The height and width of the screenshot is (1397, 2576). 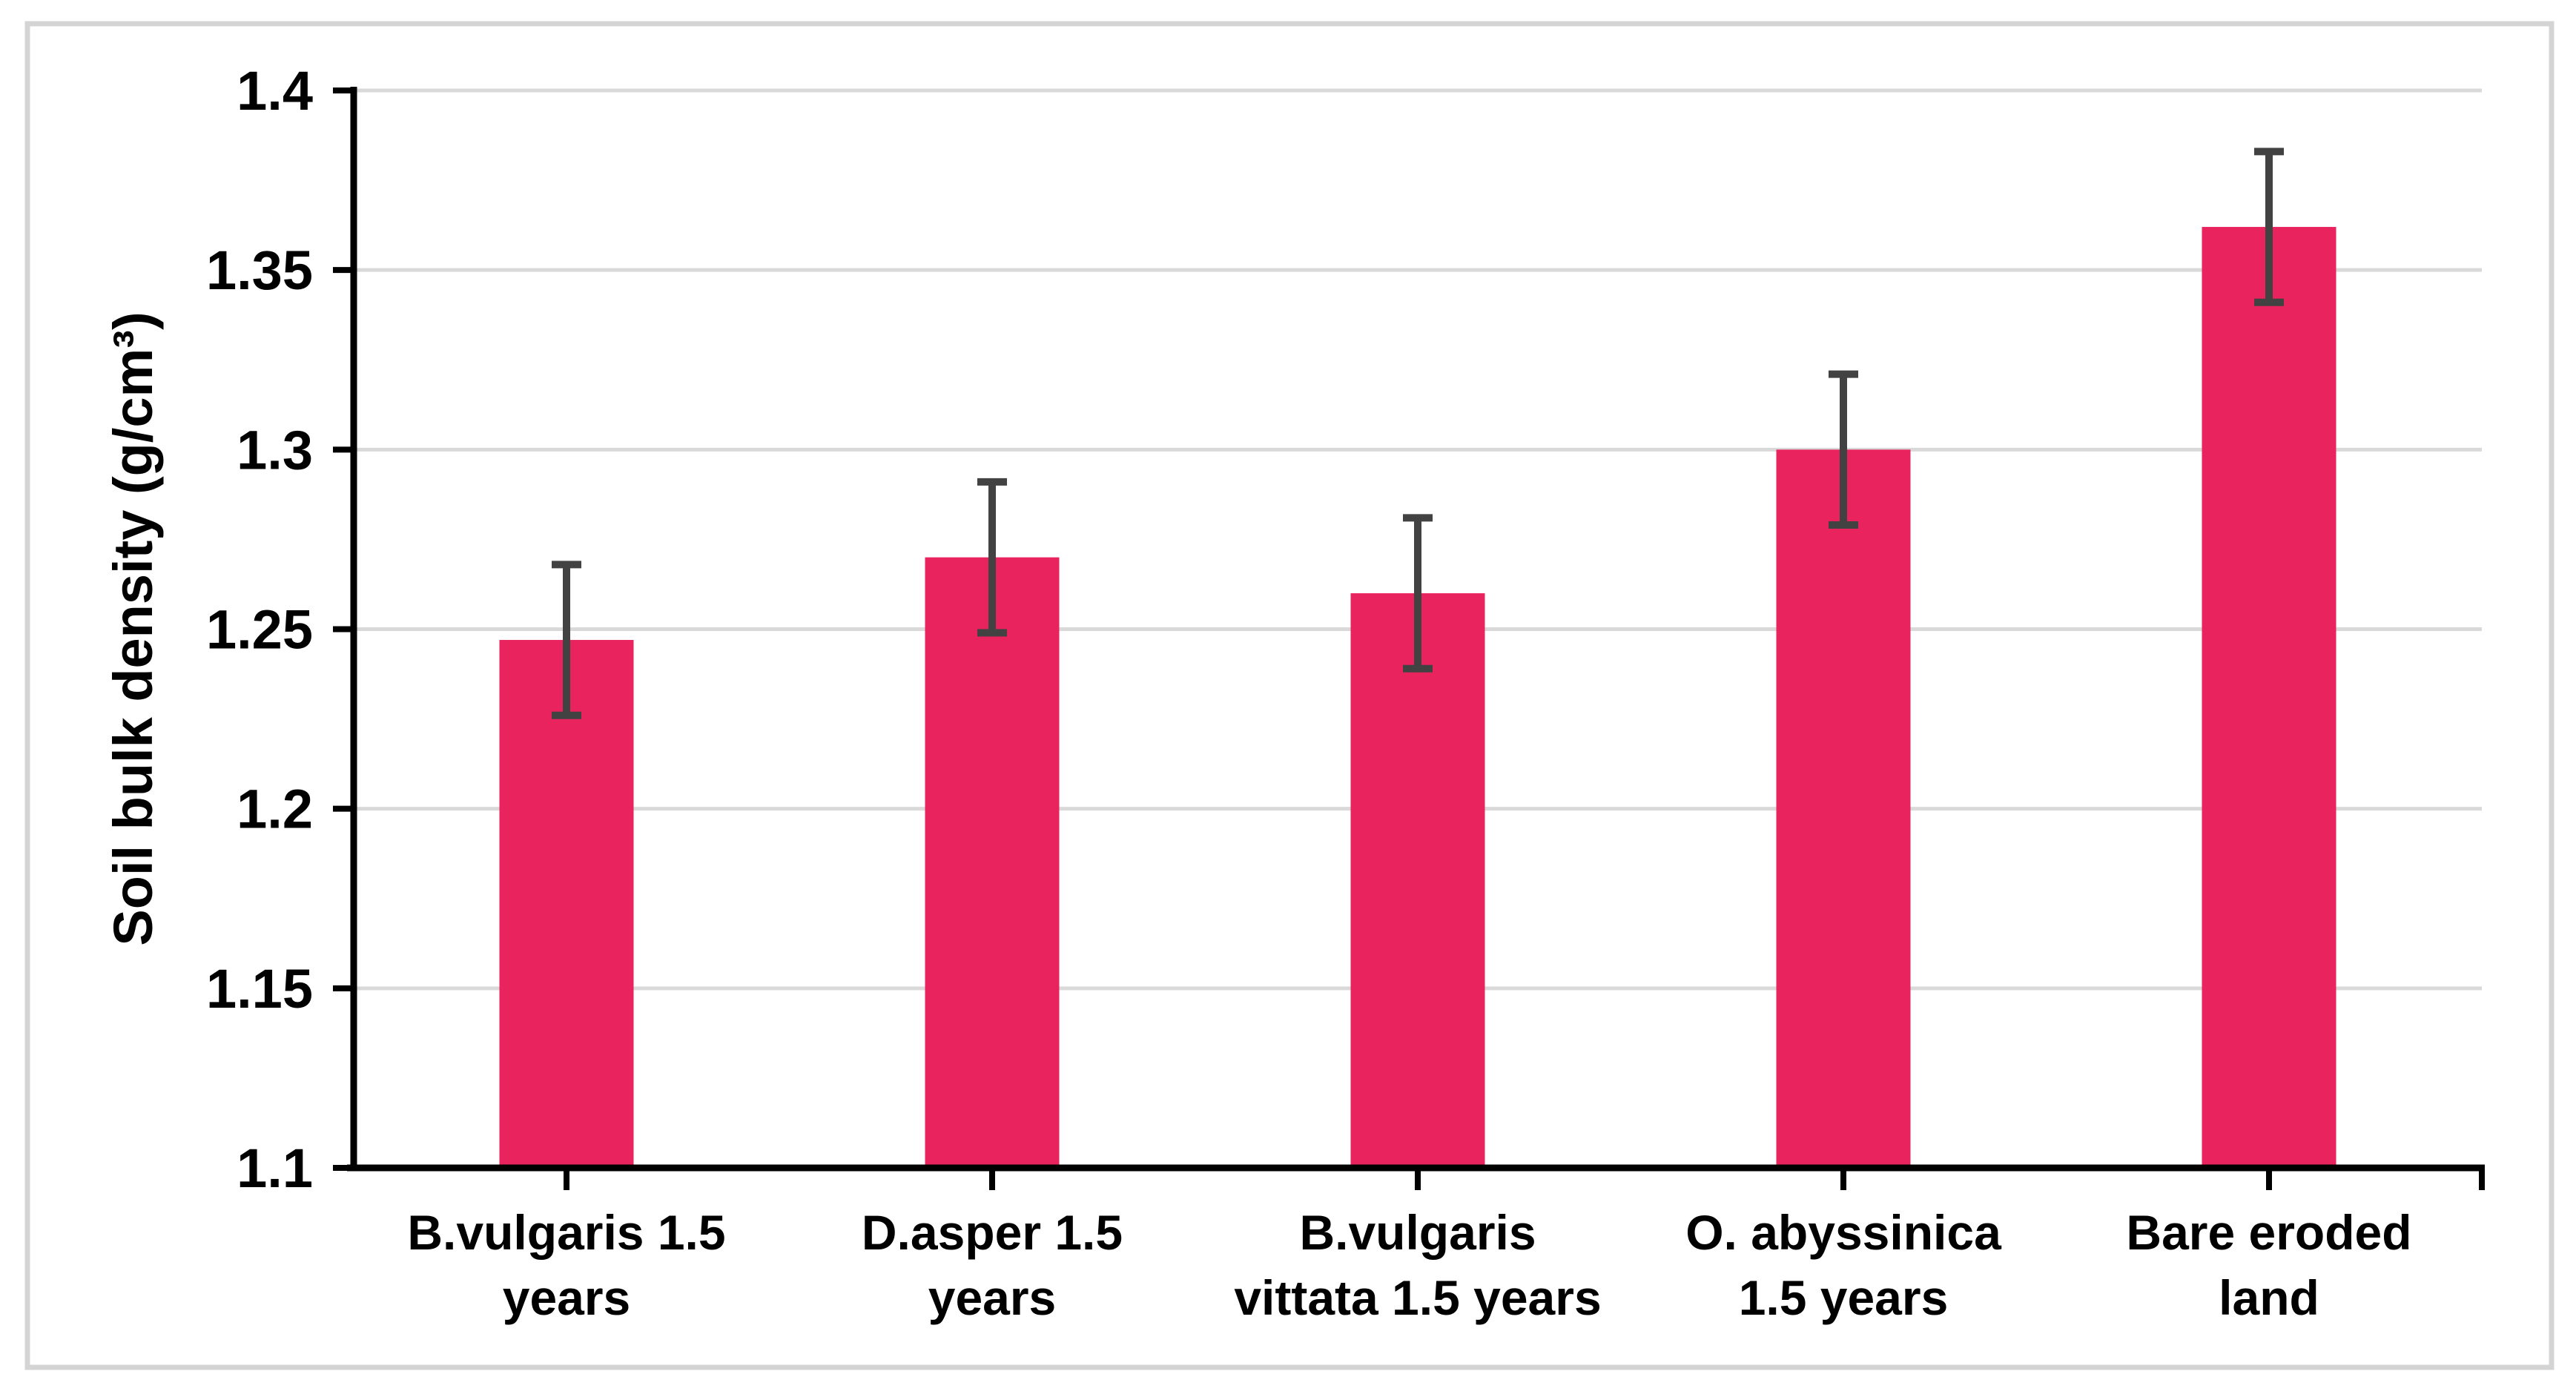 I want to click on y-tick-label: 1.3, so click(x=275, y=450).